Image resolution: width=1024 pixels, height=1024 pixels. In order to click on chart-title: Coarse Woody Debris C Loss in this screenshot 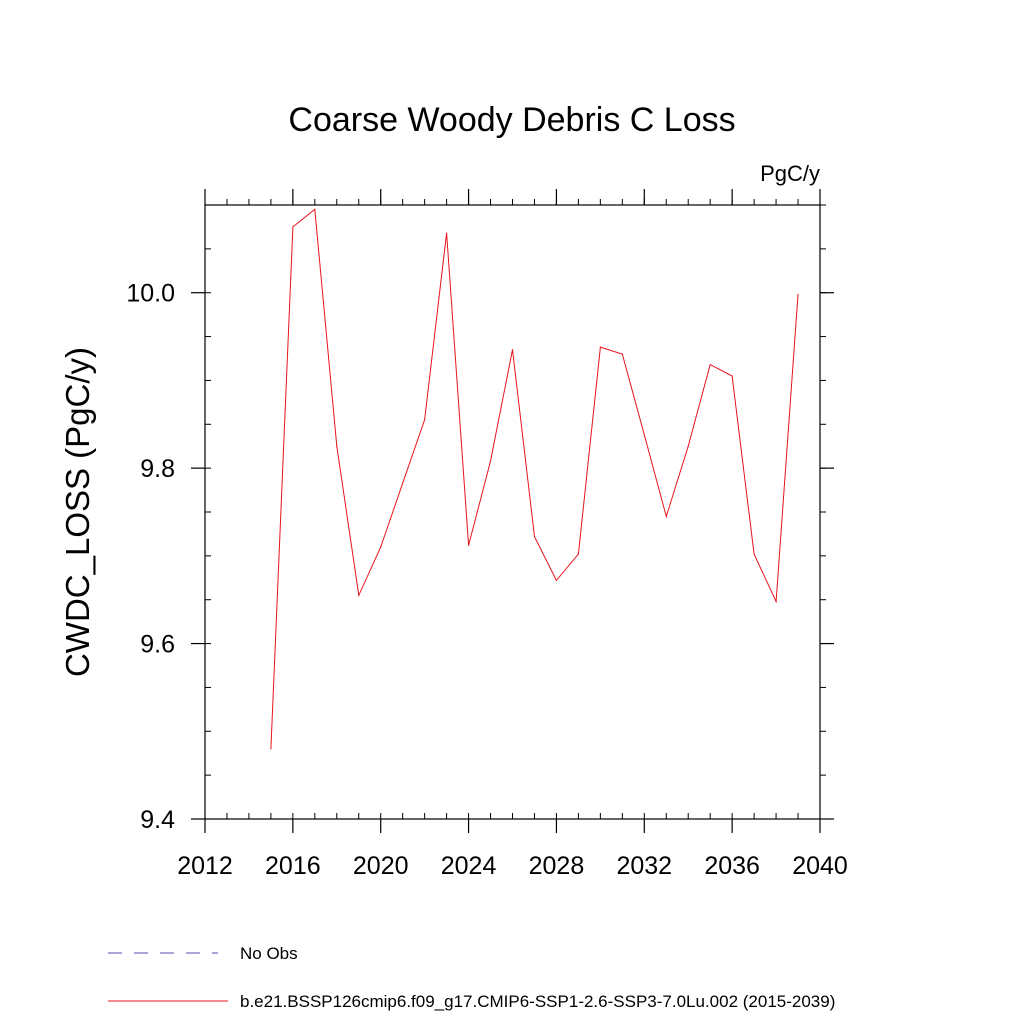, I will do `click(511, 120)`.